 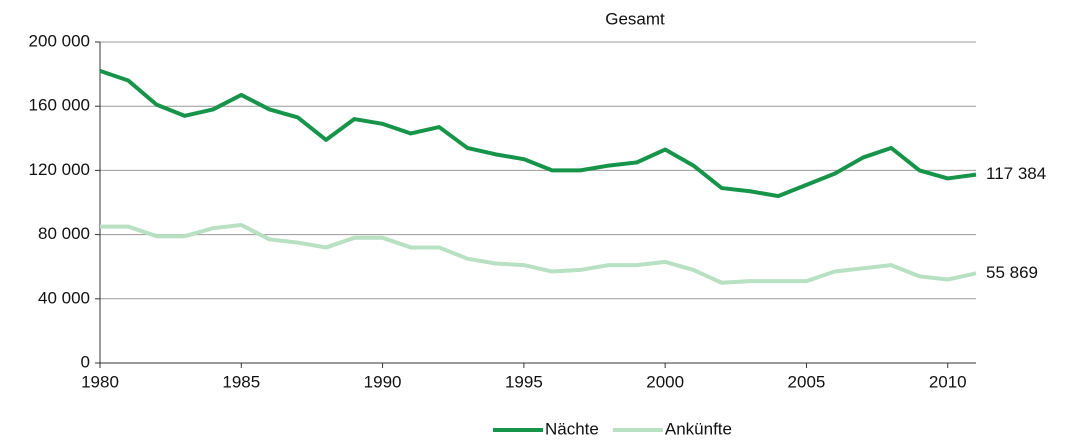 I want to click on x-tick-label: 2005, so click(x=807, y=381).